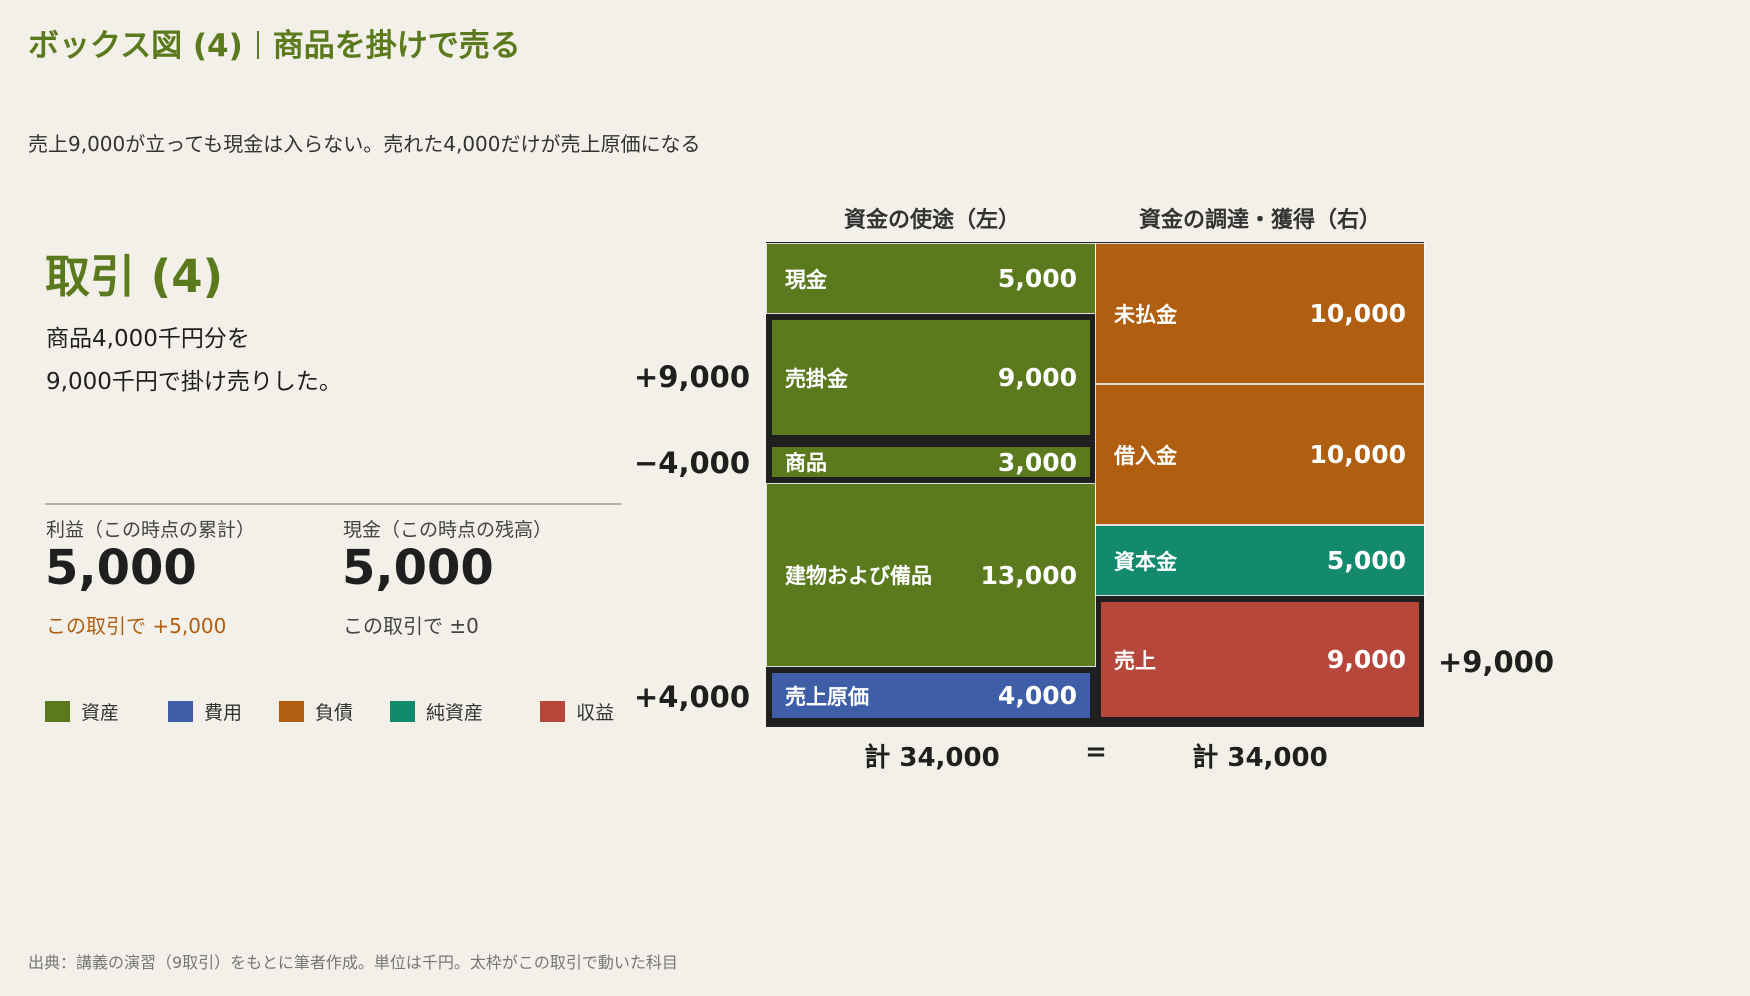 The height and width of the screenshot is (996, 1750). Describe the element at coordinates (1135, 660) in the screenshot. I see `box-label: 売上` at that location.